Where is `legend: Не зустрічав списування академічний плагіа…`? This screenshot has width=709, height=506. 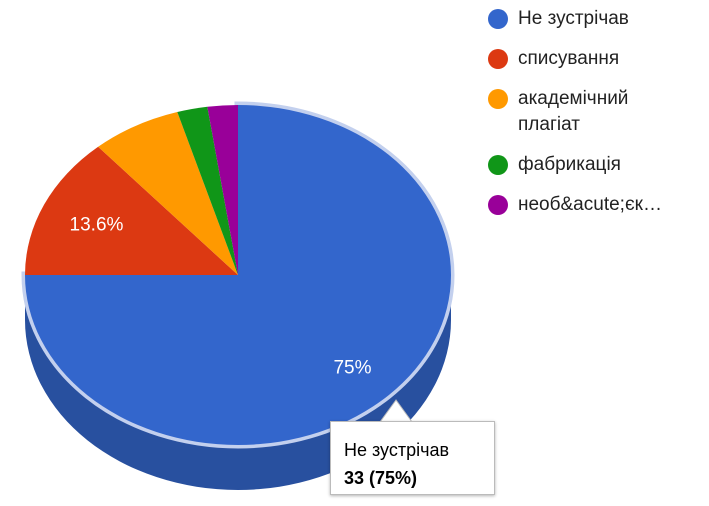
legend: Не зустрічав списування академічний плагіа… is located at coordinates (595, 119).